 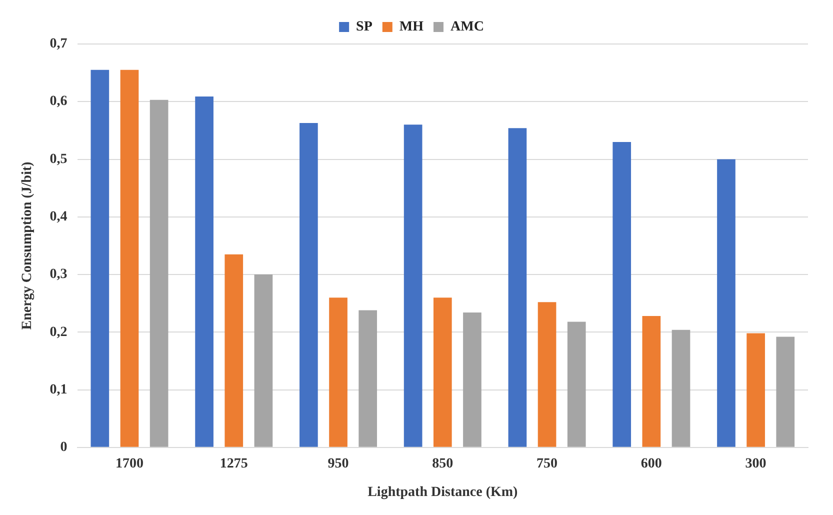 I want to click on y-tick-label: 0,7, so click(x=59, y=44).